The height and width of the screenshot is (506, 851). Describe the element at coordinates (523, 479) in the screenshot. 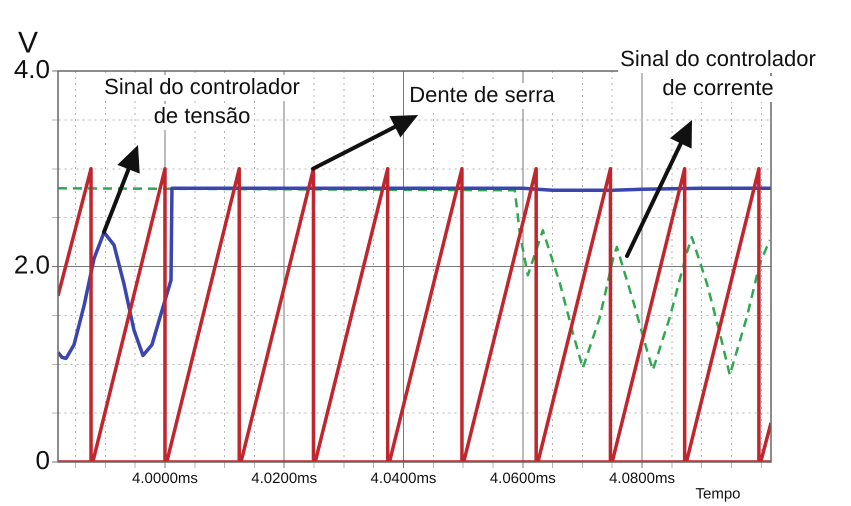

I see `x-tick-label: 4.0600ms` at that location.